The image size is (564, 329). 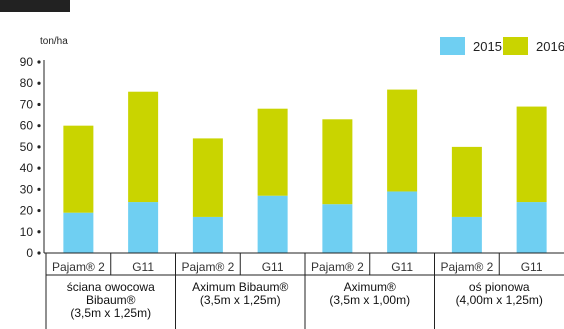 What do you see at coordinates (27, 147) in the screenshot?
I see `y-tick-label: 50` at bounding box center [27, 147].